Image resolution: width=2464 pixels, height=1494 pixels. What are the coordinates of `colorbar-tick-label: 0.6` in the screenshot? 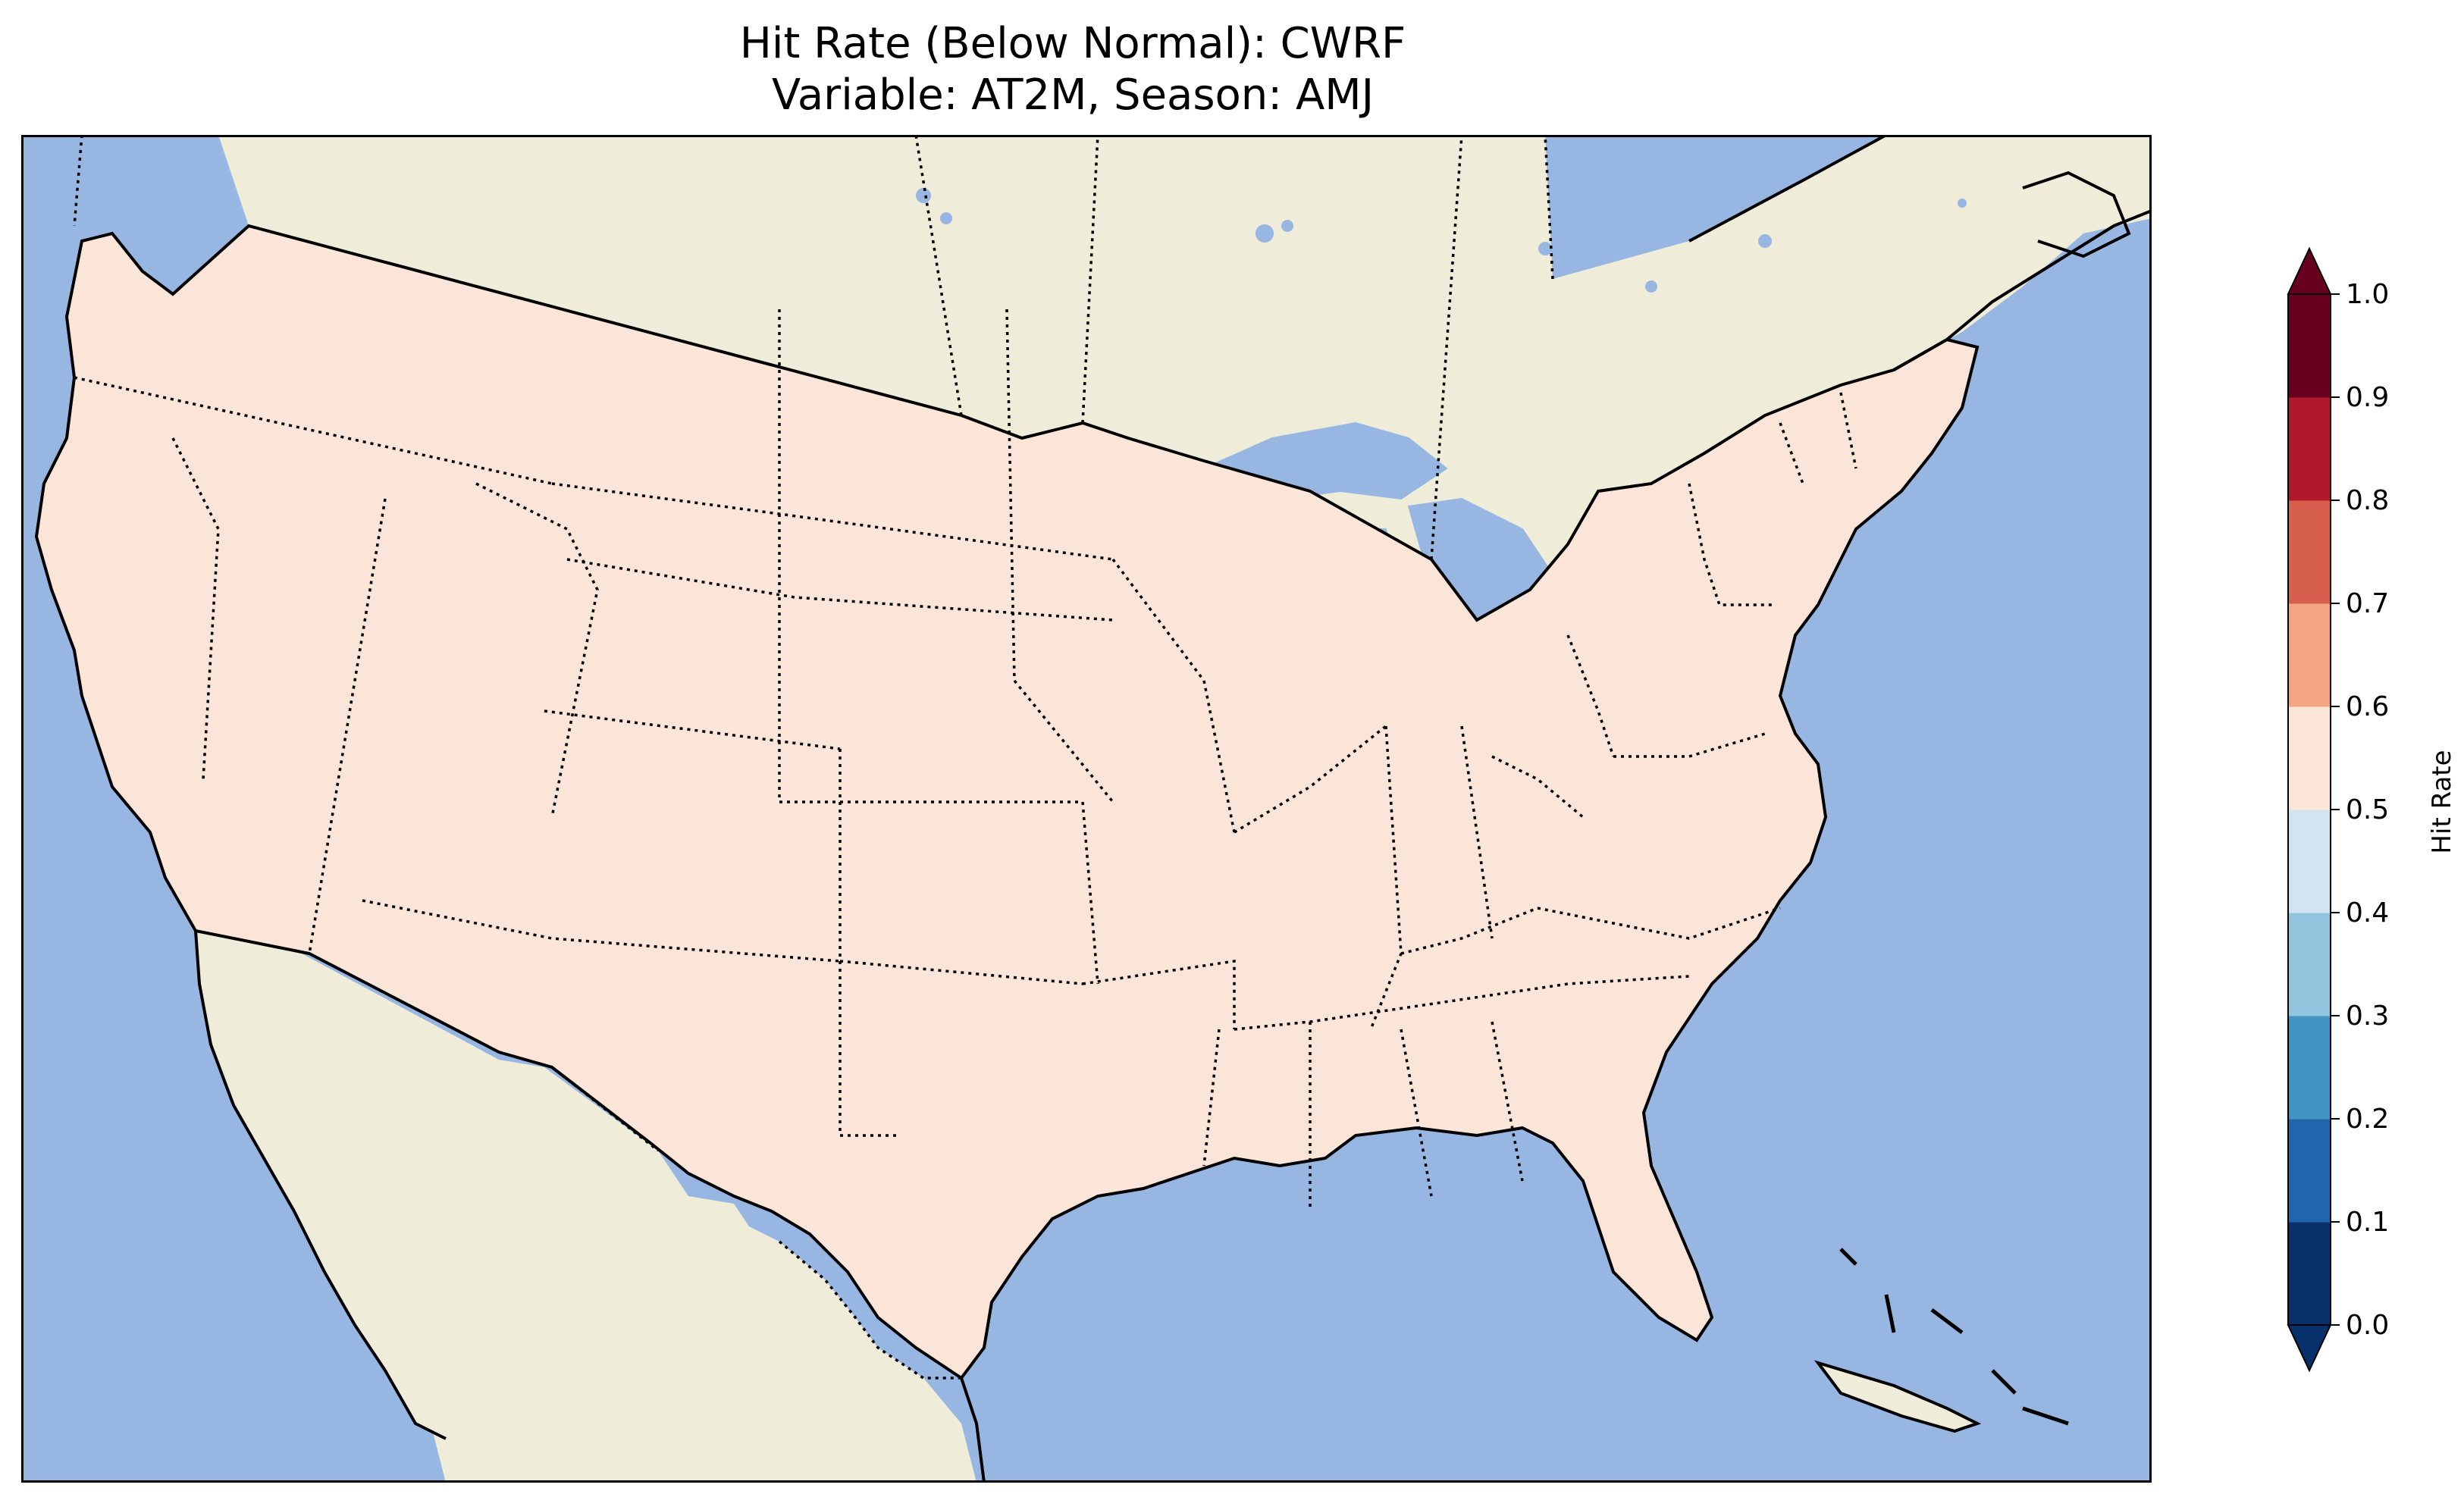 It's located at (2367, 706).